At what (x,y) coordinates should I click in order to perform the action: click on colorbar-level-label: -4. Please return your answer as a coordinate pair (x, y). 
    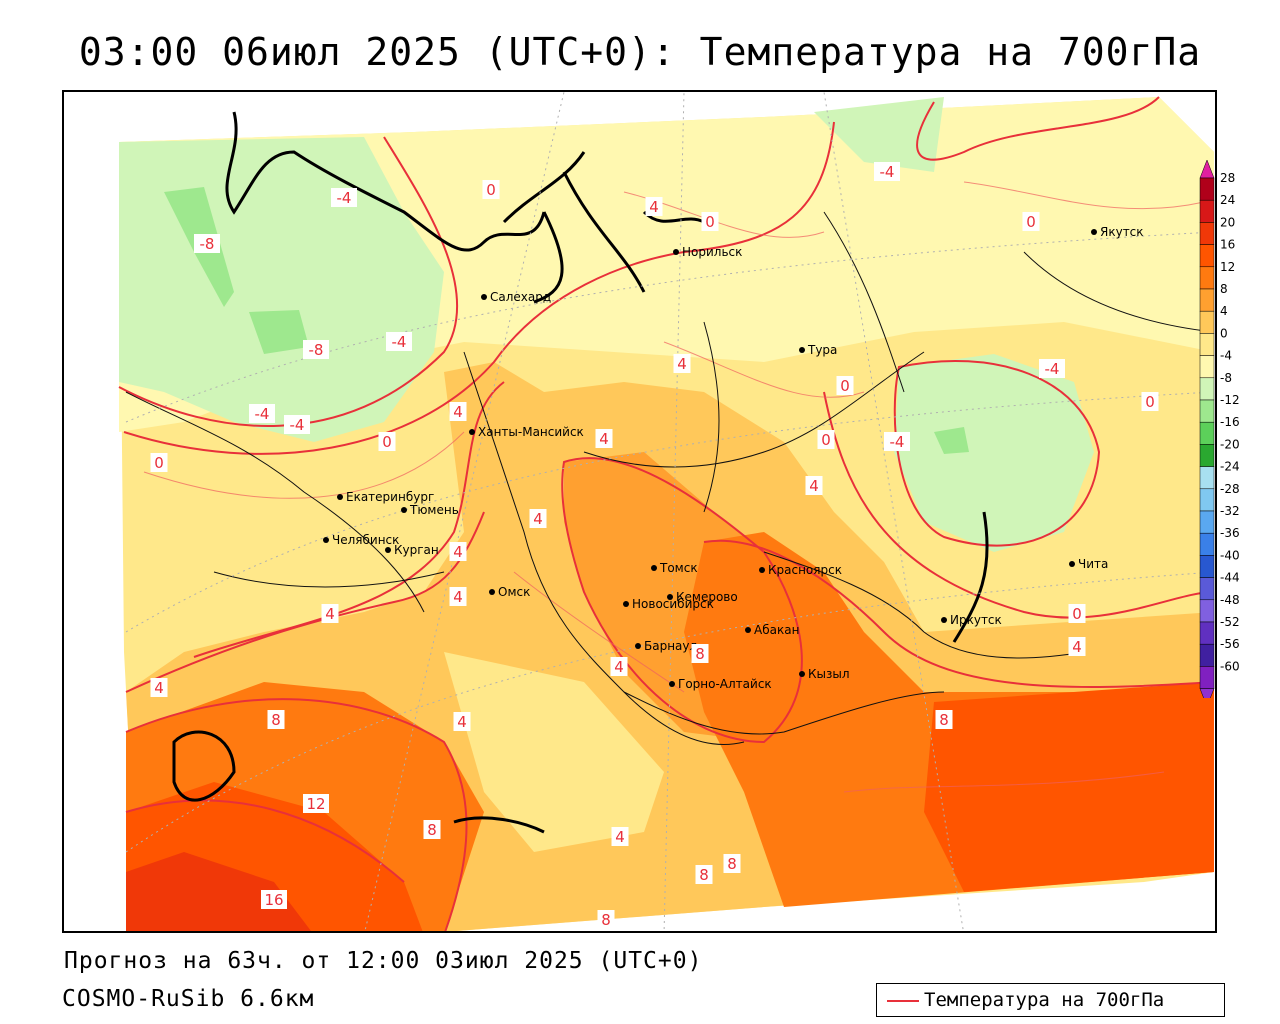
    Looking at the image, I should click on (1226, 356).